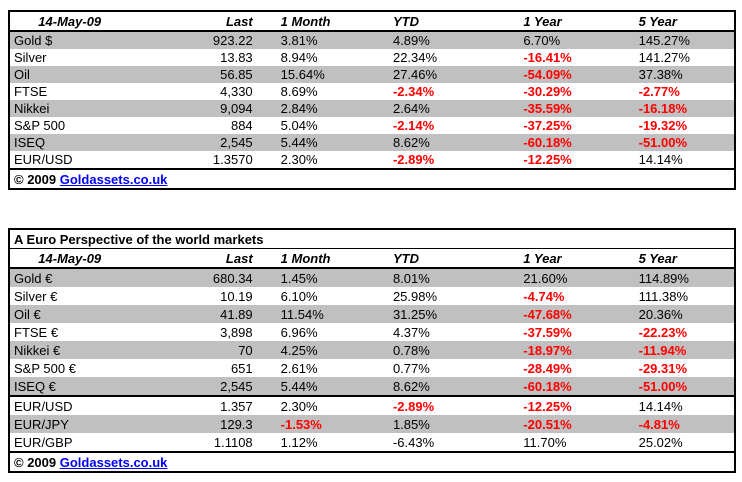  What do you see at coordinates (547, 57) in the screenshot?
I see `pct-value: -16.41%` at bounding box center [547, 57].